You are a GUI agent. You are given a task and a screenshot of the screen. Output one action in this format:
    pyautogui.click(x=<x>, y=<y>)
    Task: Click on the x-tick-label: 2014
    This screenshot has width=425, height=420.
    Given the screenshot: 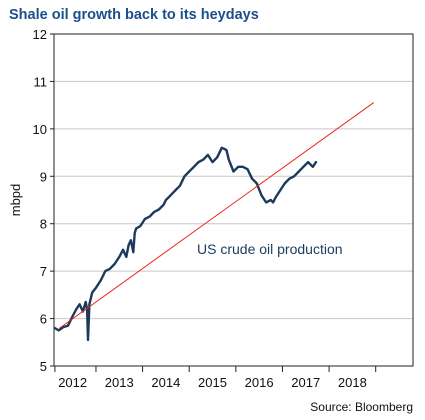 What is the action you would take?
    pyautogui.click(x=165, y=382)
    